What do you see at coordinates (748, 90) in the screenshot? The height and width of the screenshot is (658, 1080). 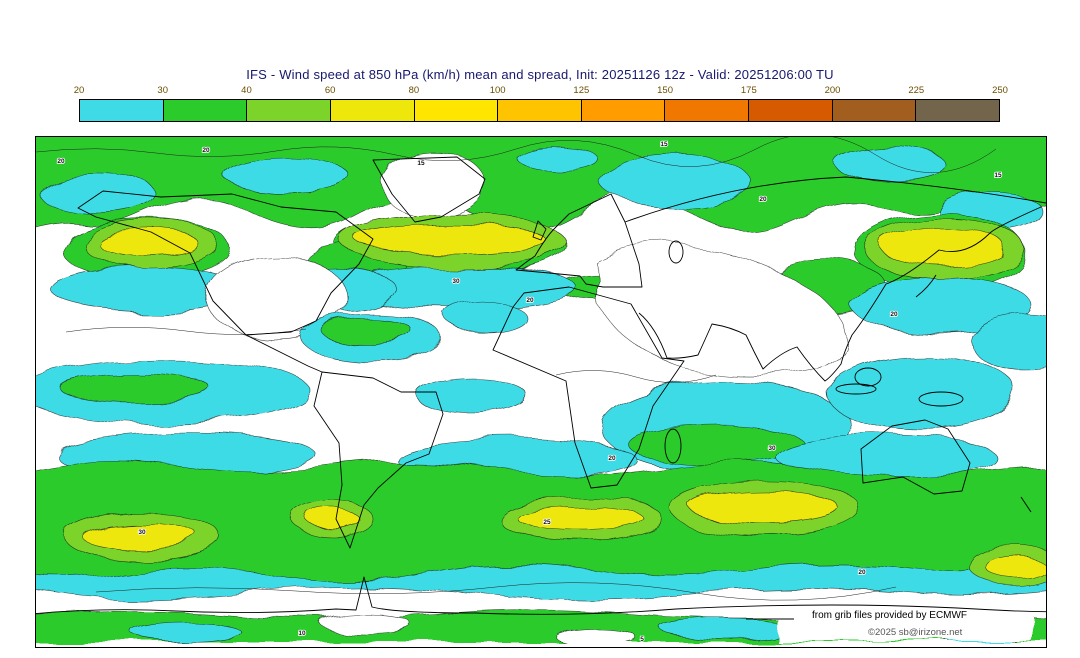 I see `colorbar-tick-label: 175` at bounding box center [748, 90].